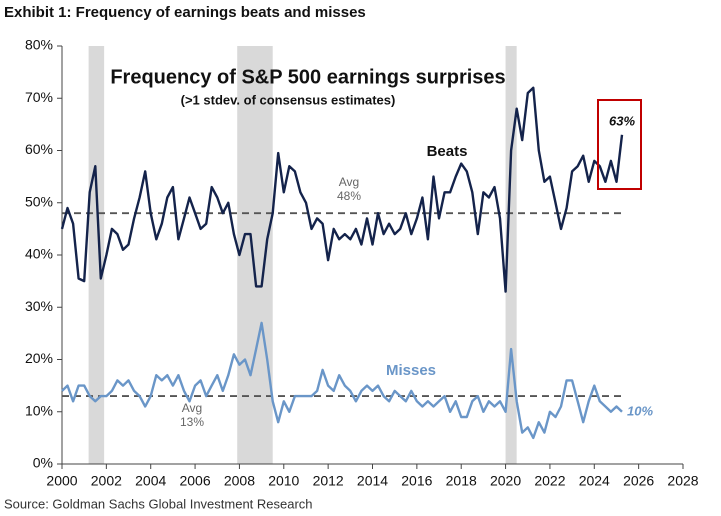 Image resolution: width=721 pixels, height=516 pixels. What do you see at coordinates (39, 358) in the screenshot?
I see `y-tick-label: 20%` at bounding box center [39, 358].